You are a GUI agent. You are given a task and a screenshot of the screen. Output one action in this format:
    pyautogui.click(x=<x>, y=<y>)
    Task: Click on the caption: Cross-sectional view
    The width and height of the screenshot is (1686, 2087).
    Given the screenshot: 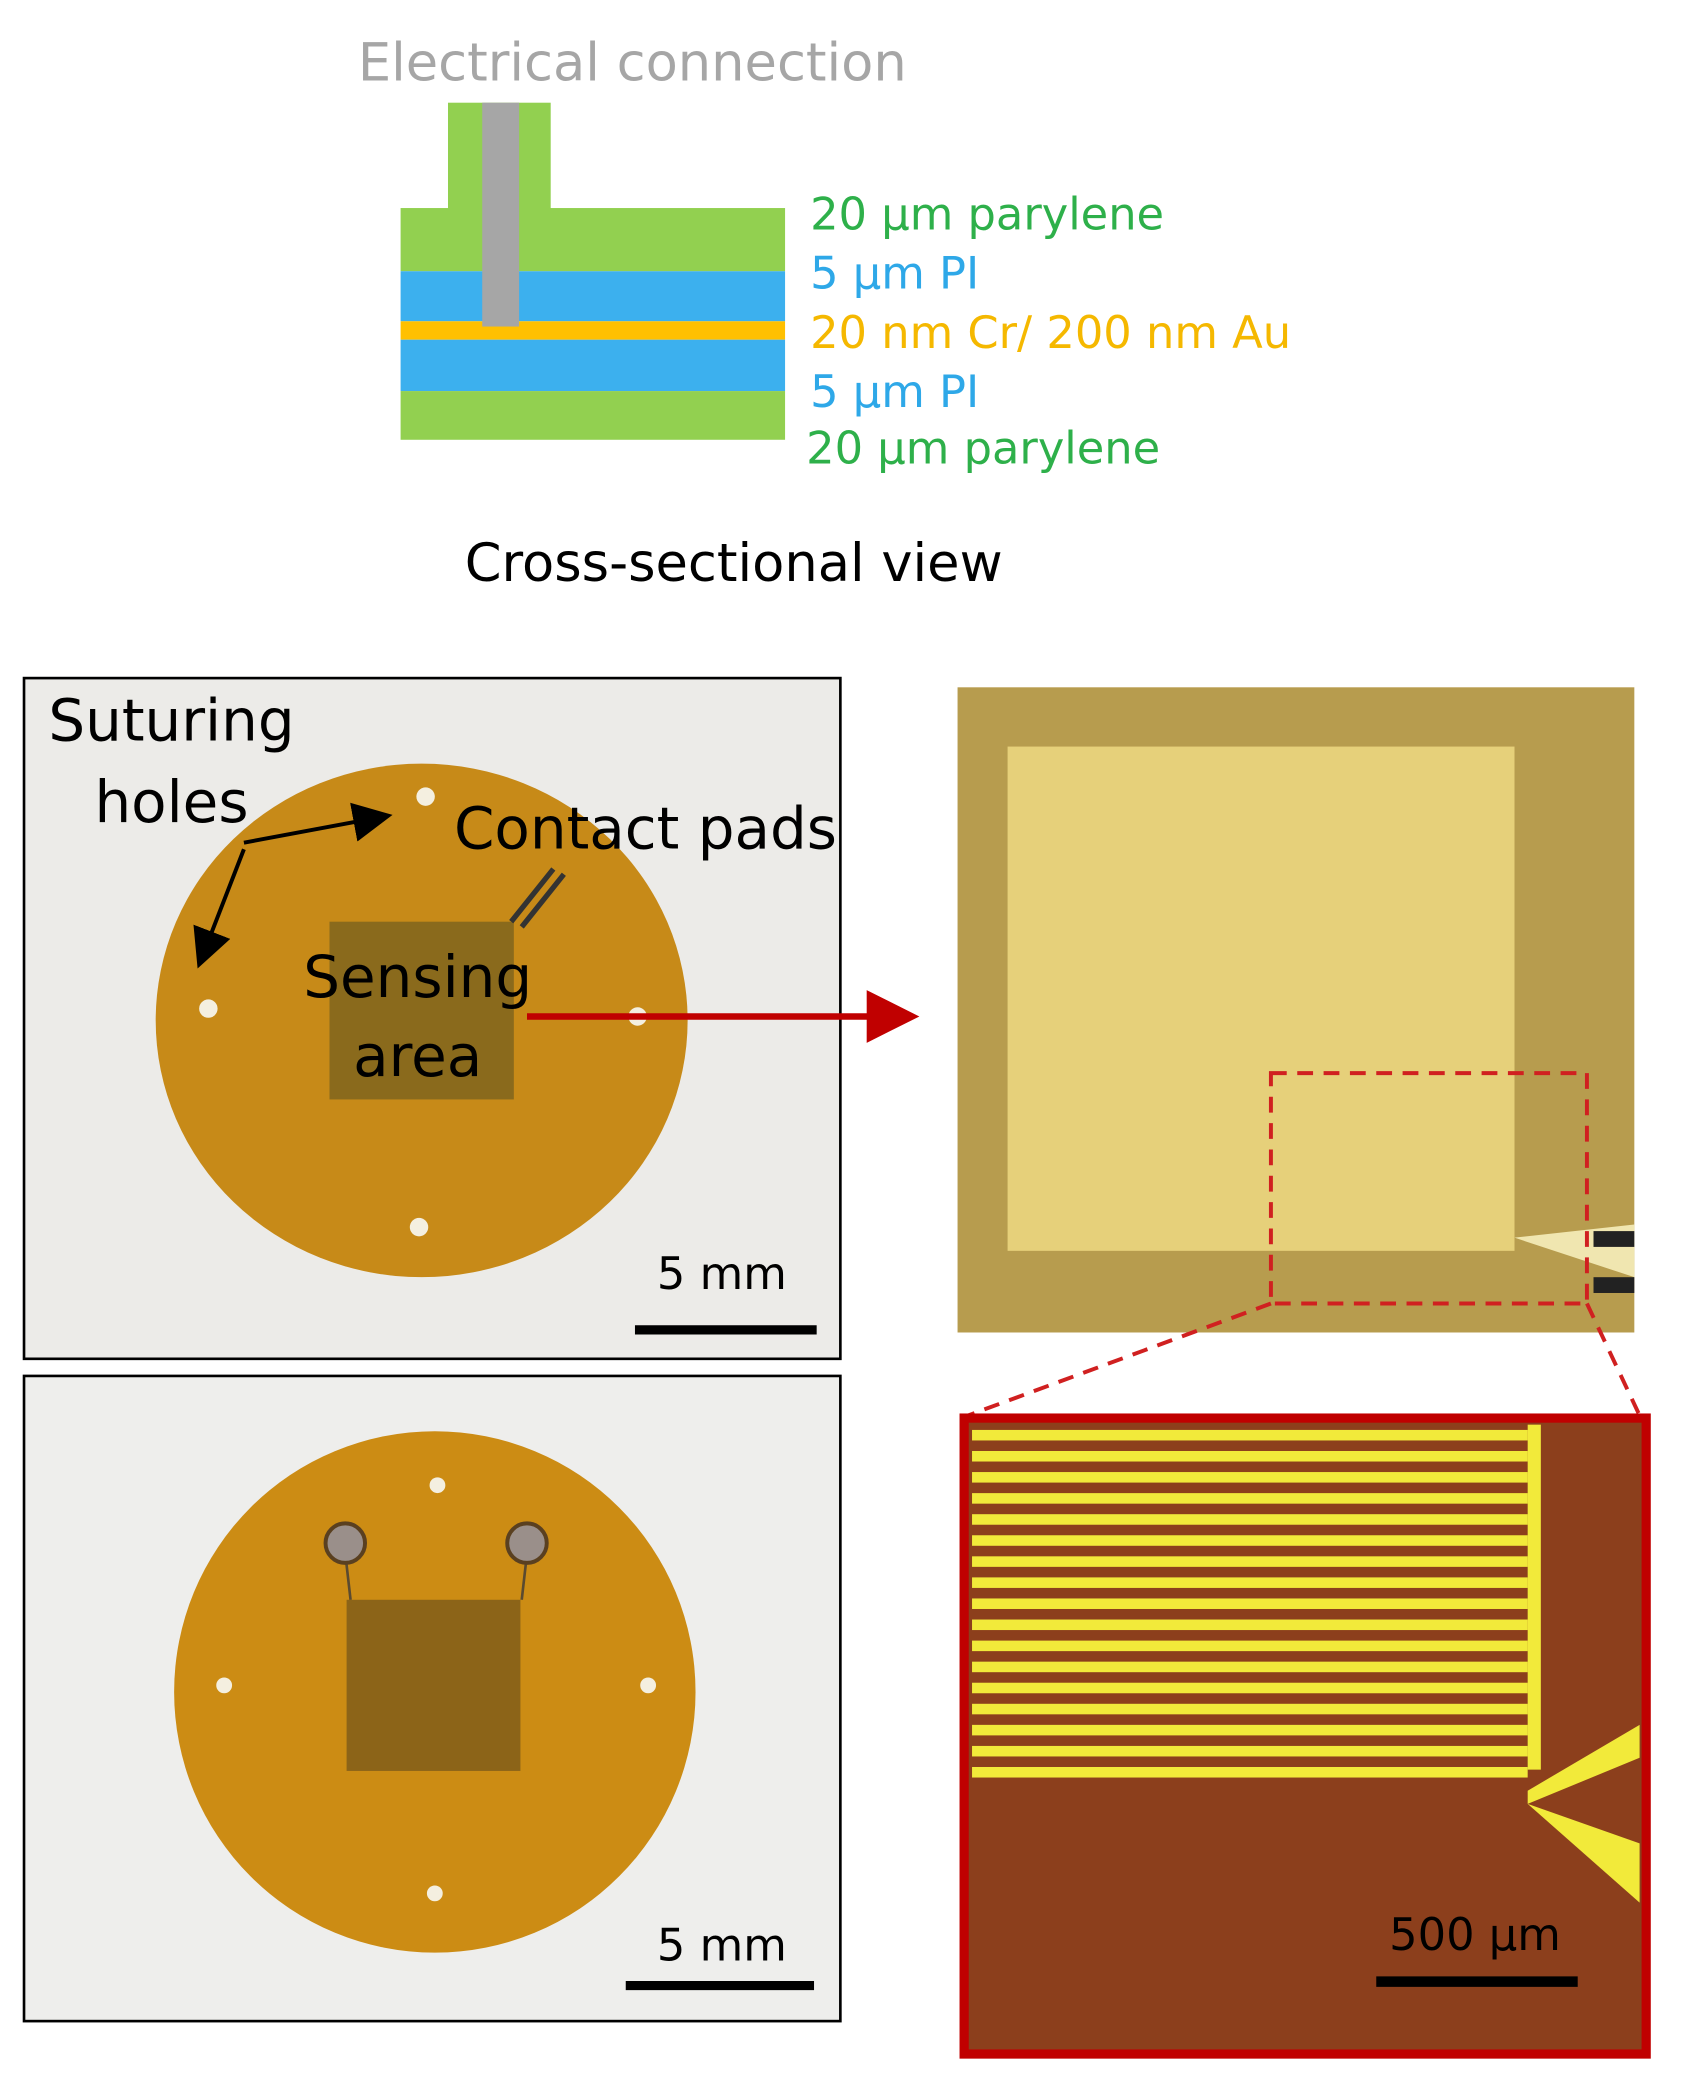 What is the action you would take?
    pyautogui.click(x=734, y=563)
    